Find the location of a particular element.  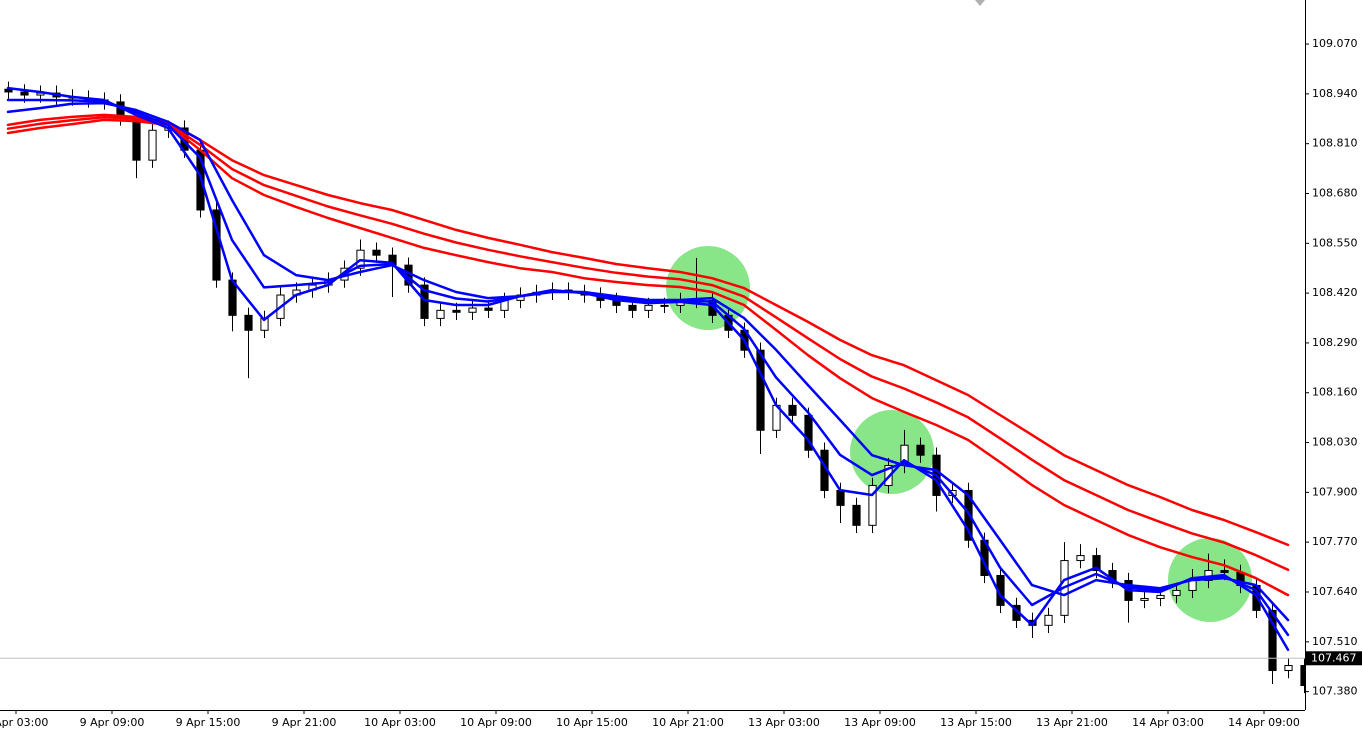

last-price-box is located at coordinates (1334, 658).